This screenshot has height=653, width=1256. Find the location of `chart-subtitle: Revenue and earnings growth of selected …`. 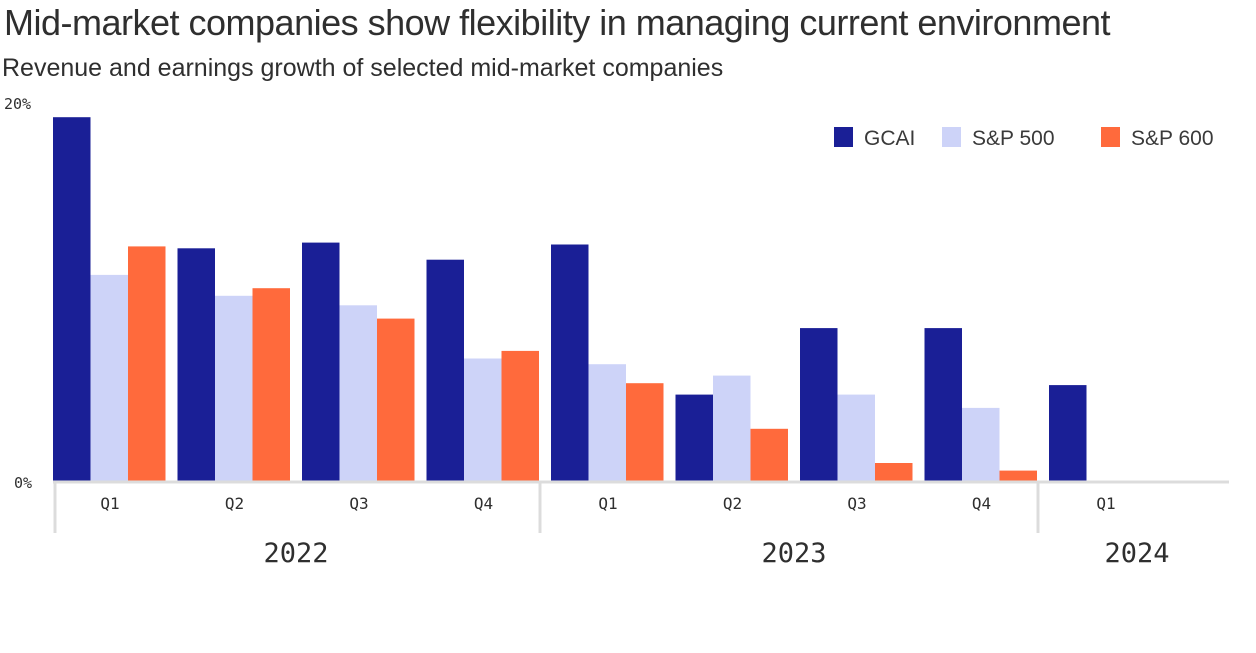

chart-subtitle: Revenue and earnings growth of selected … is located at coordinates (363, 68).